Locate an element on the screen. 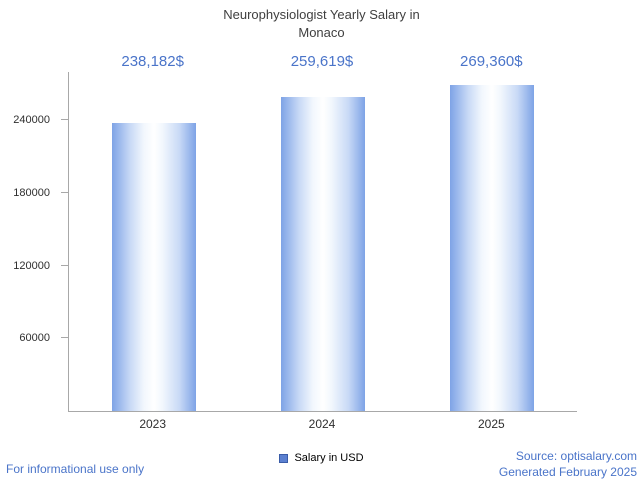 The image size is (643, 483). y-tick-label: 120000 is located at coordinates (31, 265).